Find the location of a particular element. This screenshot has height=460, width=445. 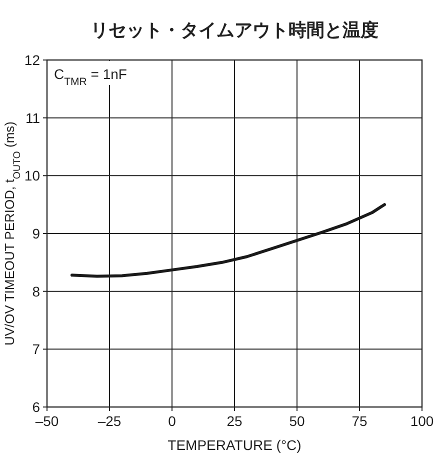

chart-title: リセット・タイムアウト時間と温度 is located at coordinates (234, 30).